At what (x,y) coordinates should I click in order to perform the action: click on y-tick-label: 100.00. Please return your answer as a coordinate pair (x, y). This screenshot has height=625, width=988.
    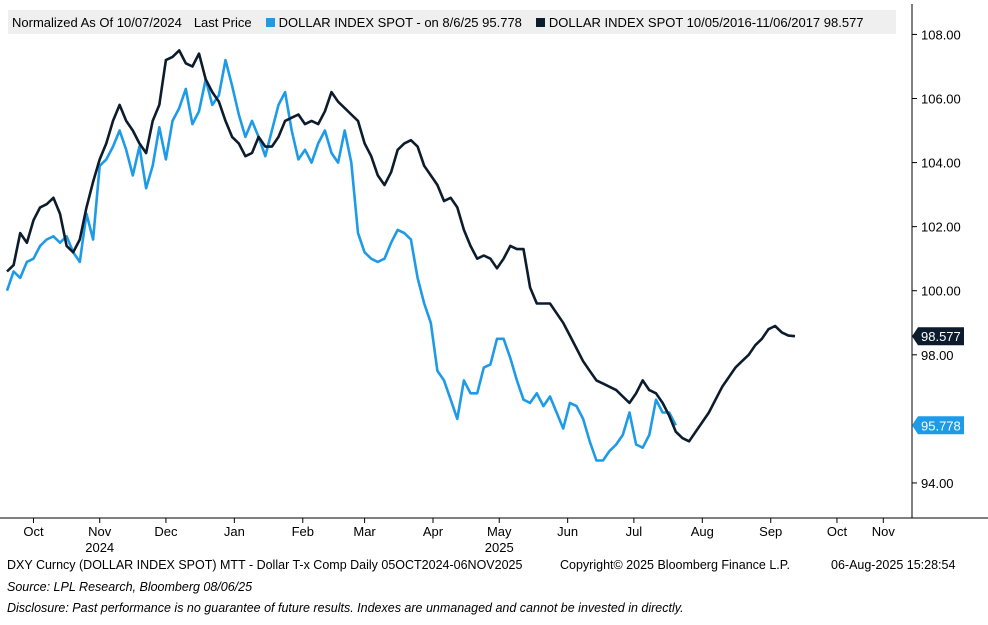
    Looking at the image, I should click on (941, 291).